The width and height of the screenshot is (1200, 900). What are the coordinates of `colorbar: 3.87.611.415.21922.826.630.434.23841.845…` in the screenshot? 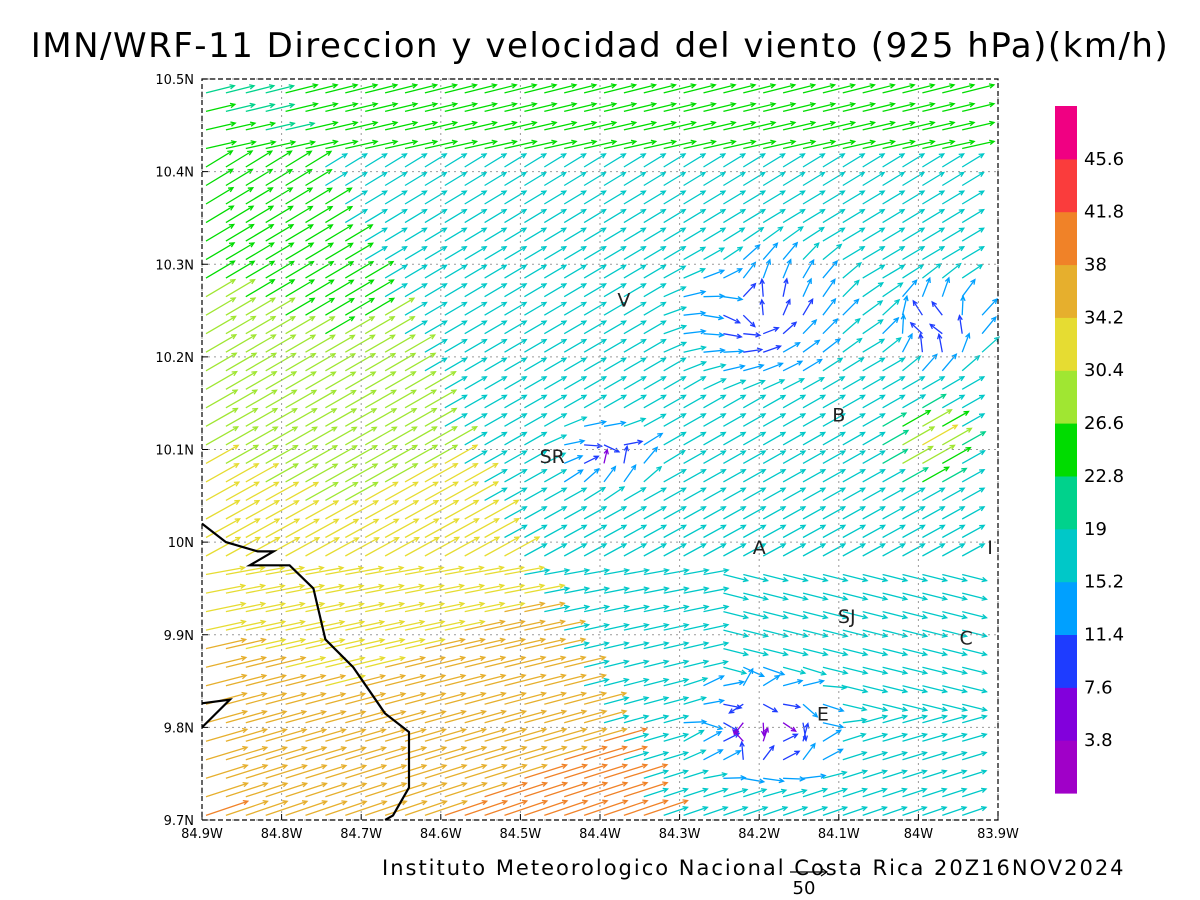 It's located at (1089, 450).